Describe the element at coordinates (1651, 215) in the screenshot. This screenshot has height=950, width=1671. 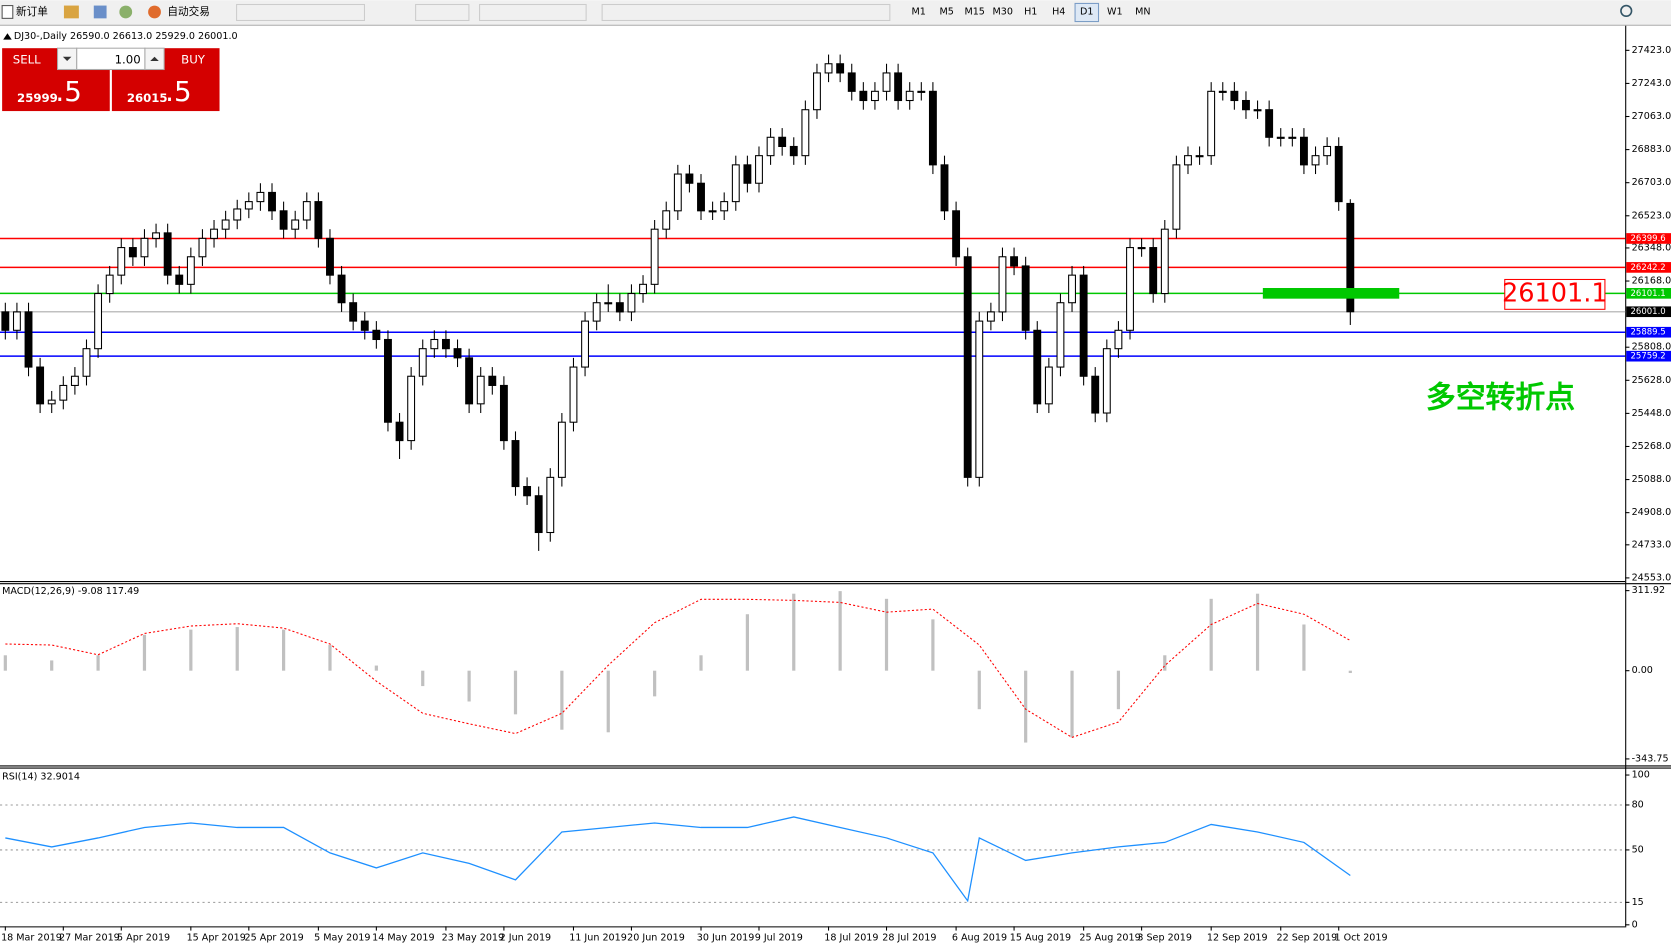
I see `y-tick-label: 26523.0` at that location.